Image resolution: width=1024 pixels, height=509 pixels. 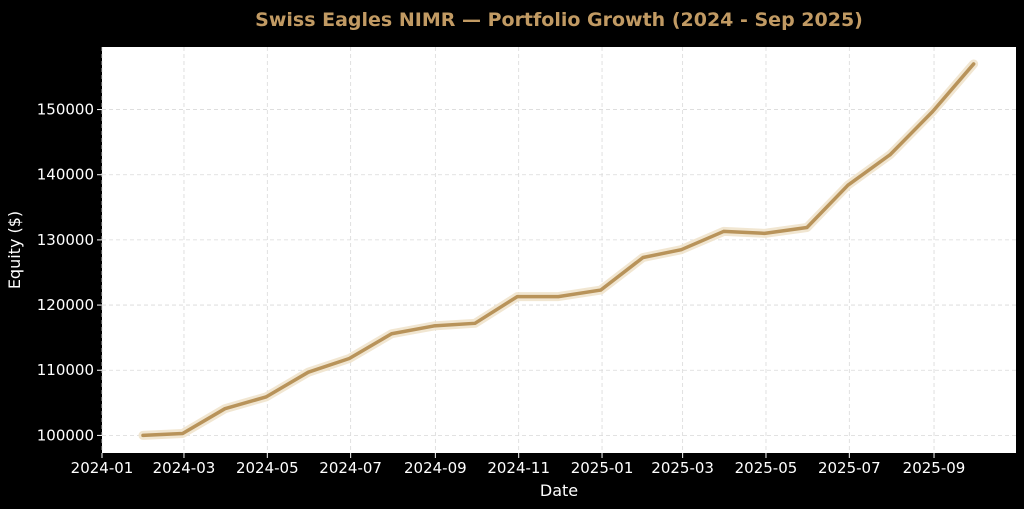 I want to click on y-tick-label: 140000, so click(x=65, y=175).